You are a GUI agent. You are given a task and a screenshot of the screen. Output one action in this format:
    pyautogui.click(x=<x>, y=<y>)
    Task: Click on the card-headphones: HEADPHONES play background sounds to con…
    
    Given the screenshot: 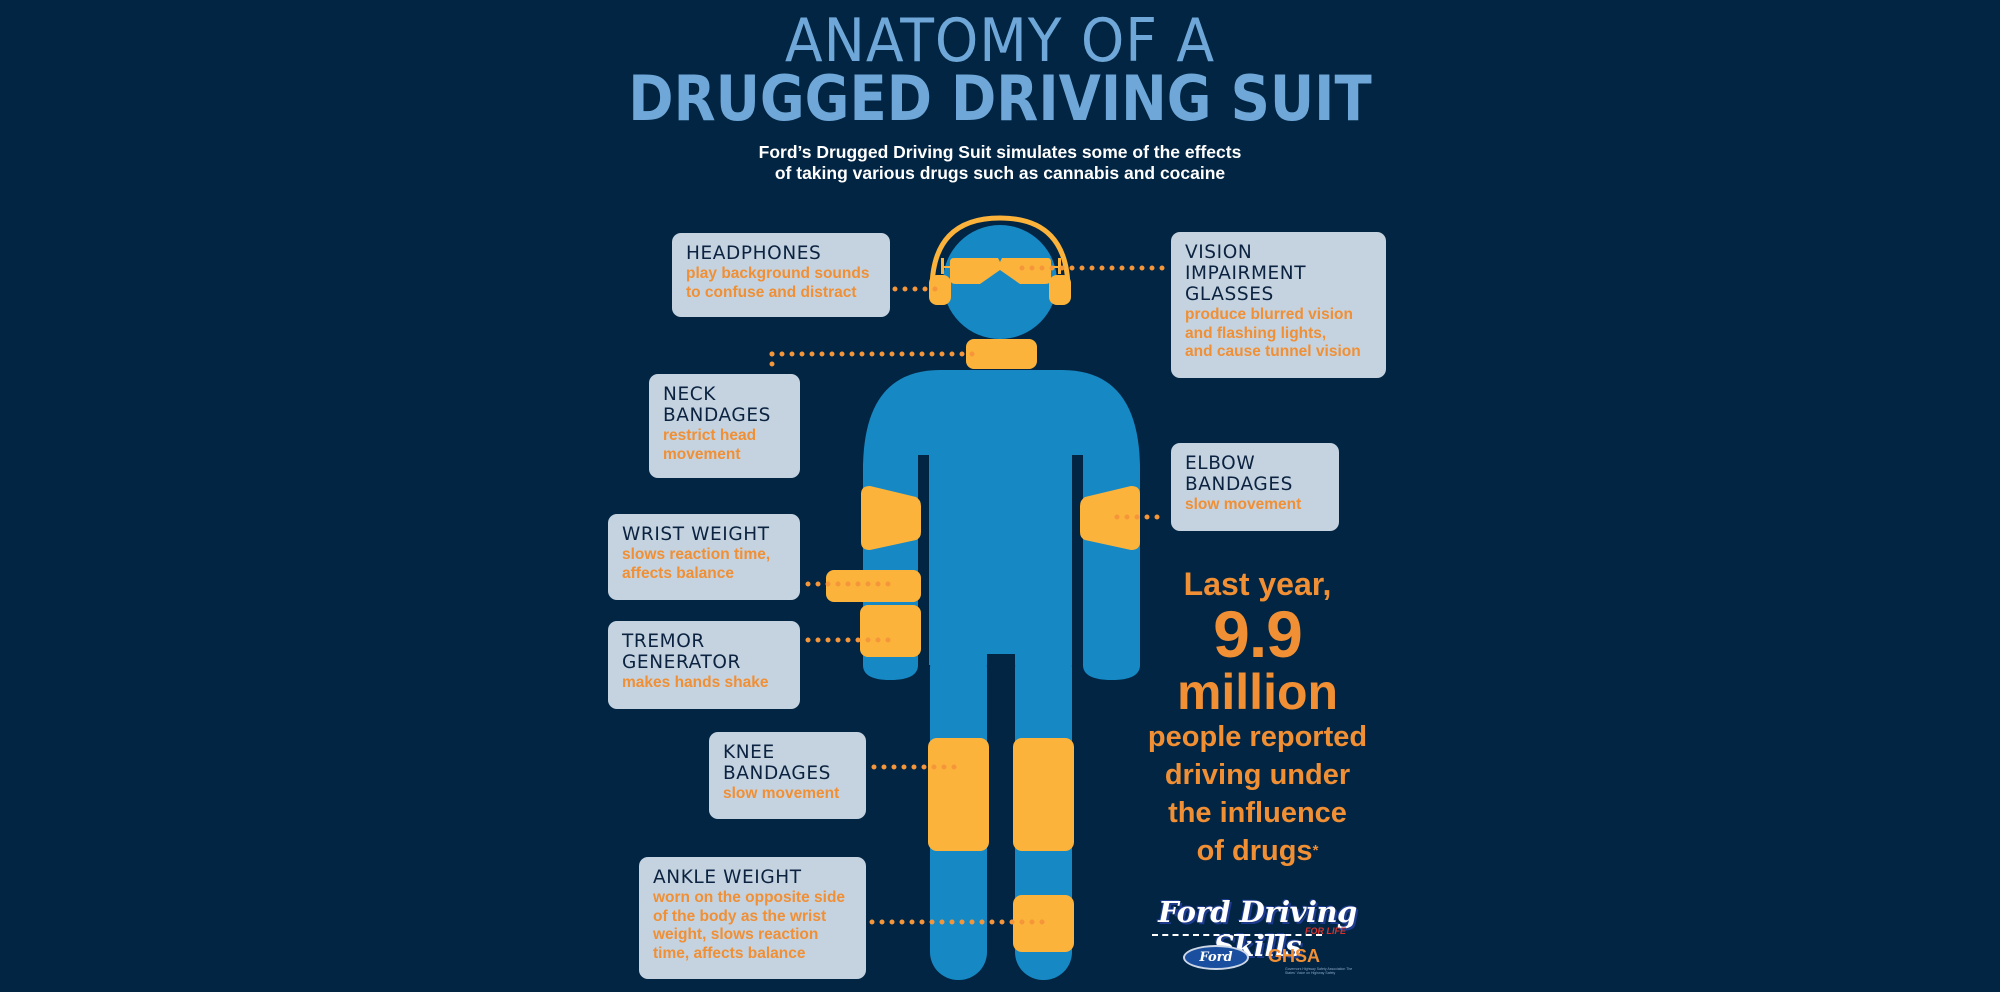 What is the action you would take?
    pyautogui.click(x=781, y=275)
    